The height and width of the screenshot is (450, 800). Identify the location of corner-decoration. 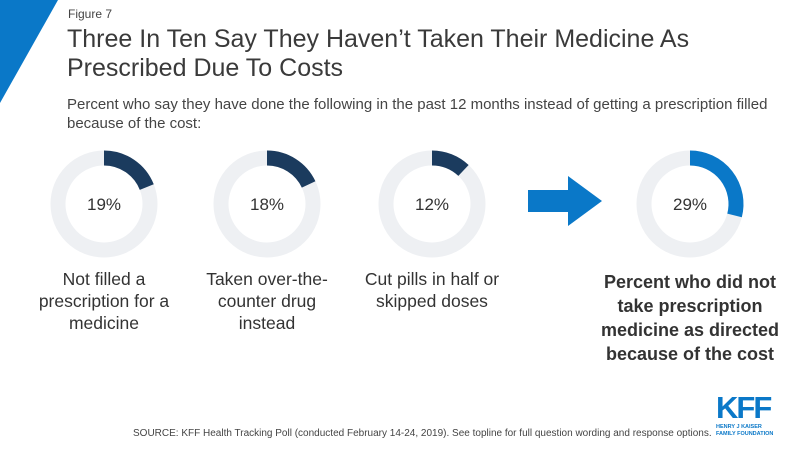
(29, 51).